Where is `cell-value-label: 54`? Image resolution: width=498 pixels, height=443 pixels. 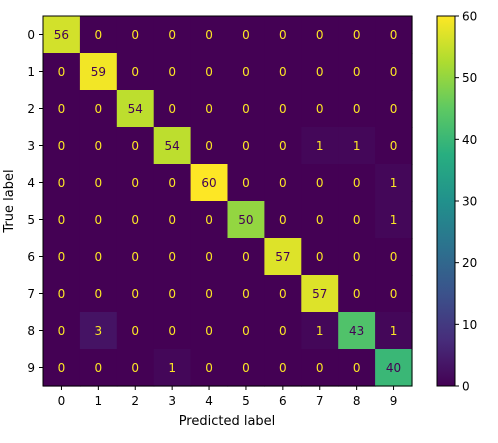
cell-value-label: 54 is located at coordinates (172, 146).